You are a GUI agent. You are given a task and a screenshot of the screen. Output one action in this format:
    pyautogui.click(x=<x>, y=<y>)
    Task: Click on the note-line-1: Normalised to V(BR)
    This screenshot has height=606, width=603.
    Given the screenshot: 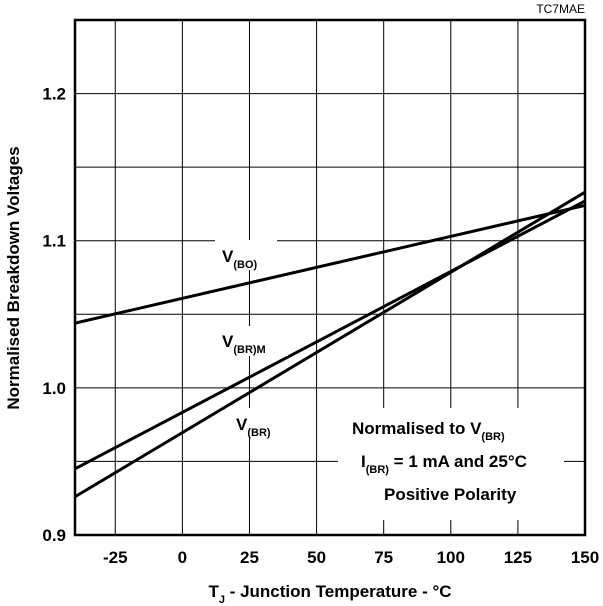 What is the action you would take?
    pyautogui.click(x=428, y=431)
    